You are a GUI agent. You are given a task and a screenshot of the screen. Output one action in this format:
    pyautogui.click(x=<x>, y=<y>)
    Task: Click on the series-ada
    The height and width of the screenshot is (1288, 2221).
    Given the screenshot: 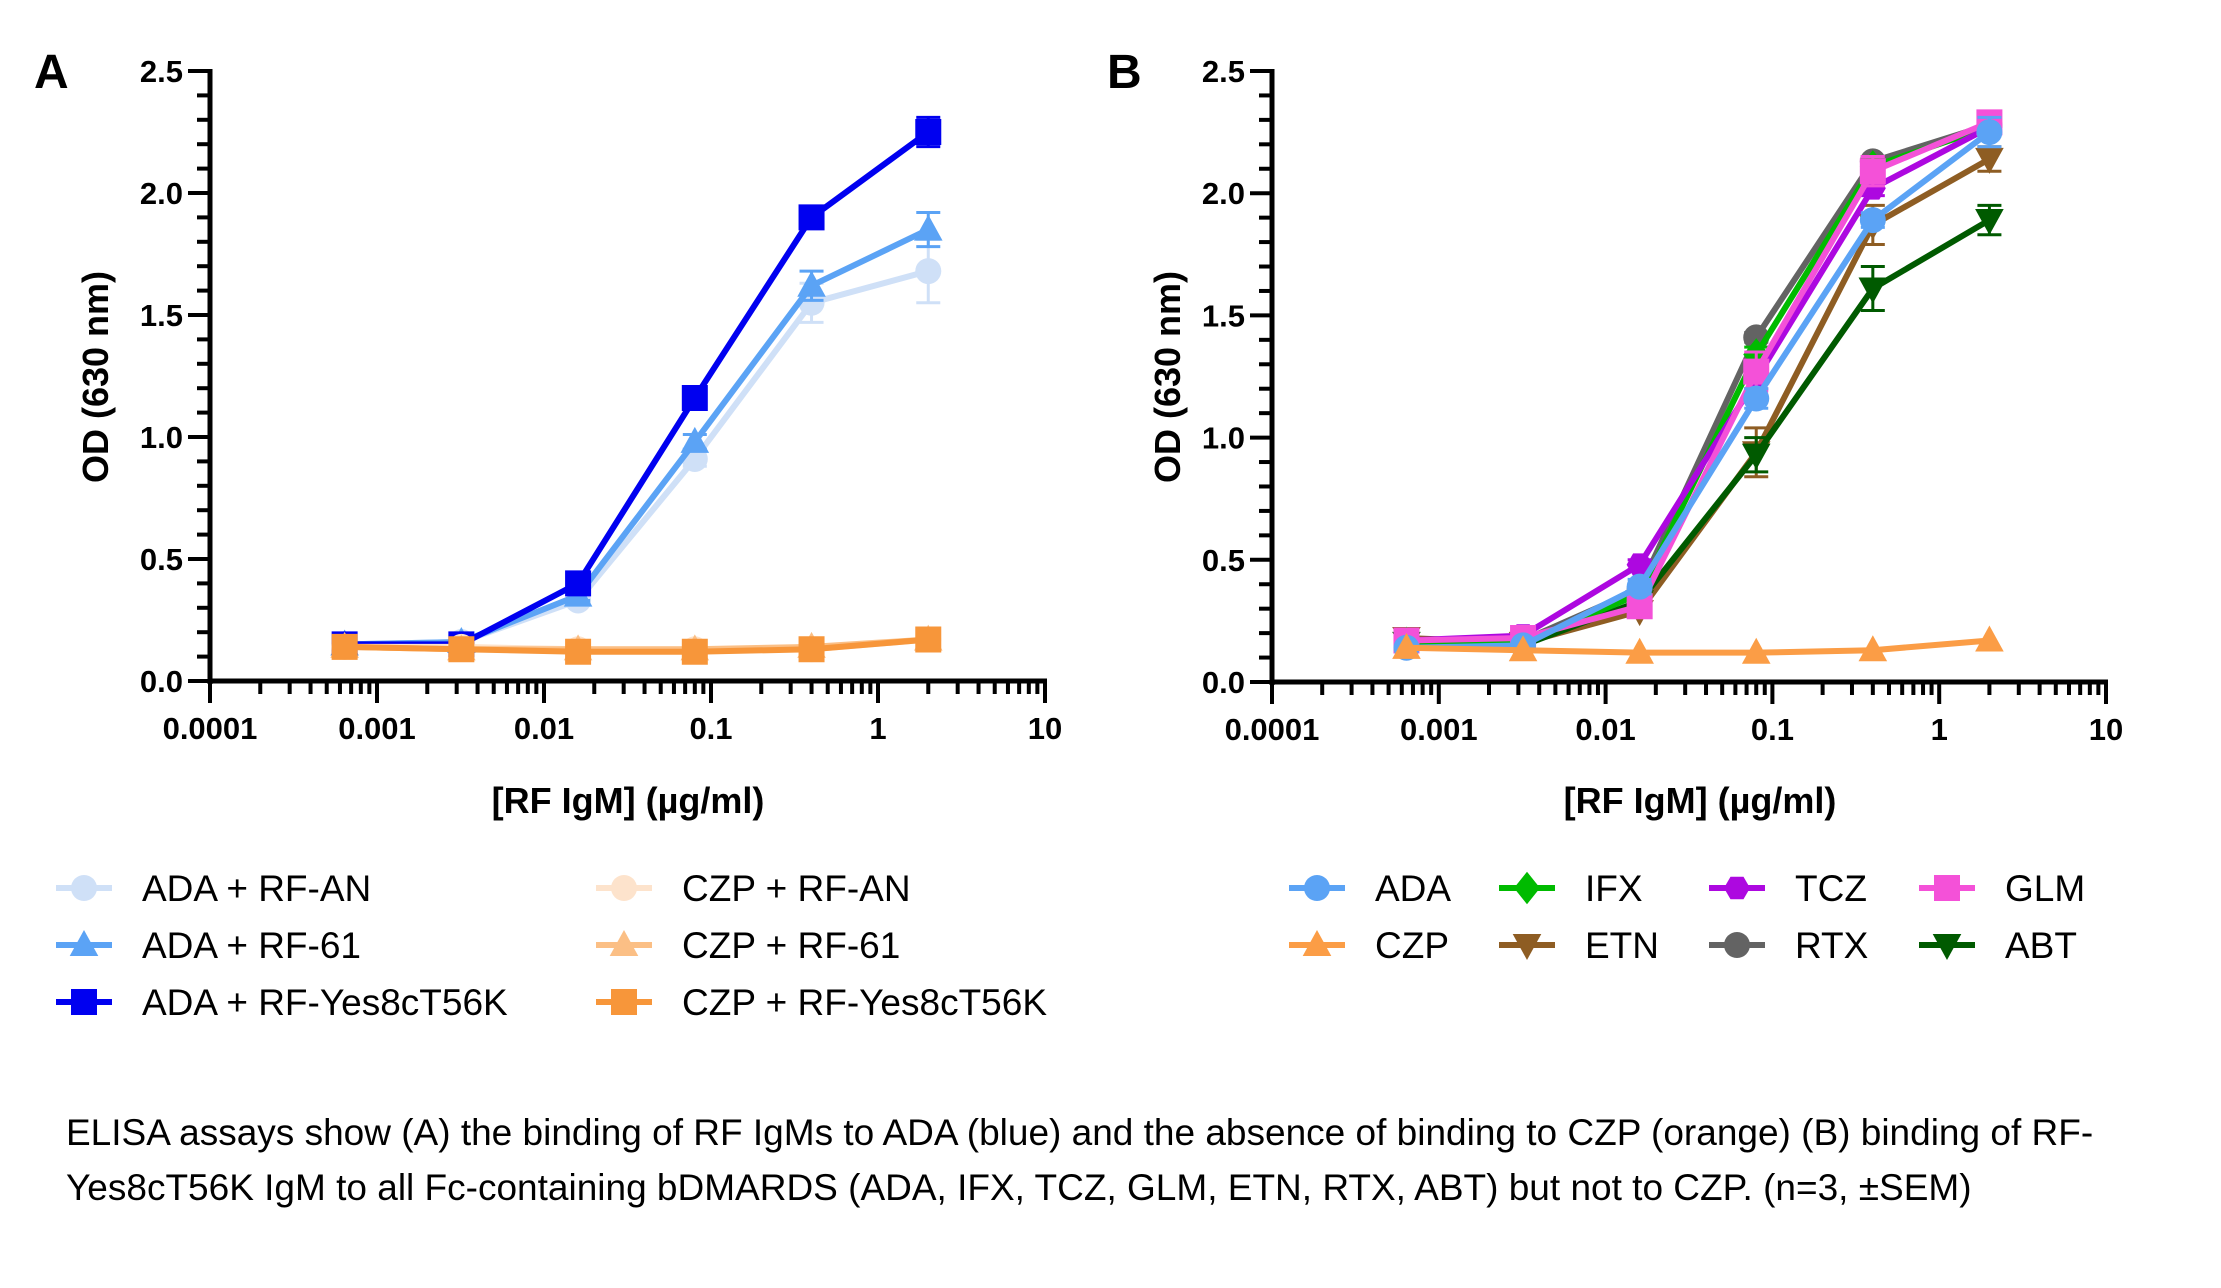 What is the action you would take?
    pyautogui.click(x=1698, y=388)
    